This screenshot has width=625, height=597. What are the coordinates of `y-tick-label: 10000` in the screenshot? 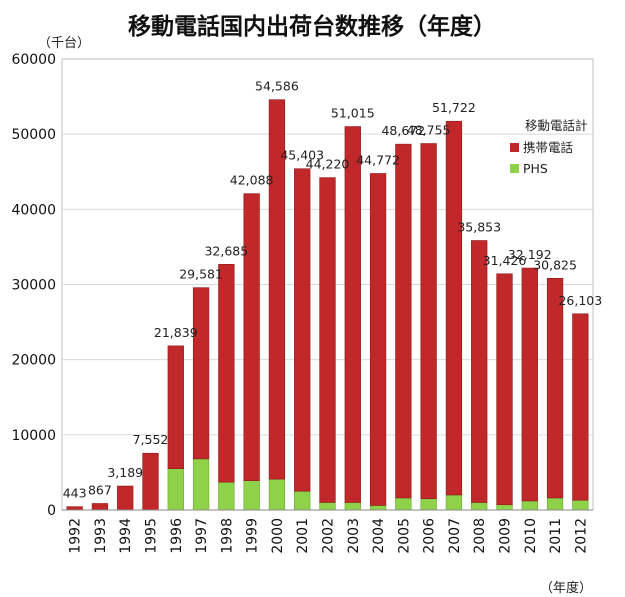 It's located at (33, 436).